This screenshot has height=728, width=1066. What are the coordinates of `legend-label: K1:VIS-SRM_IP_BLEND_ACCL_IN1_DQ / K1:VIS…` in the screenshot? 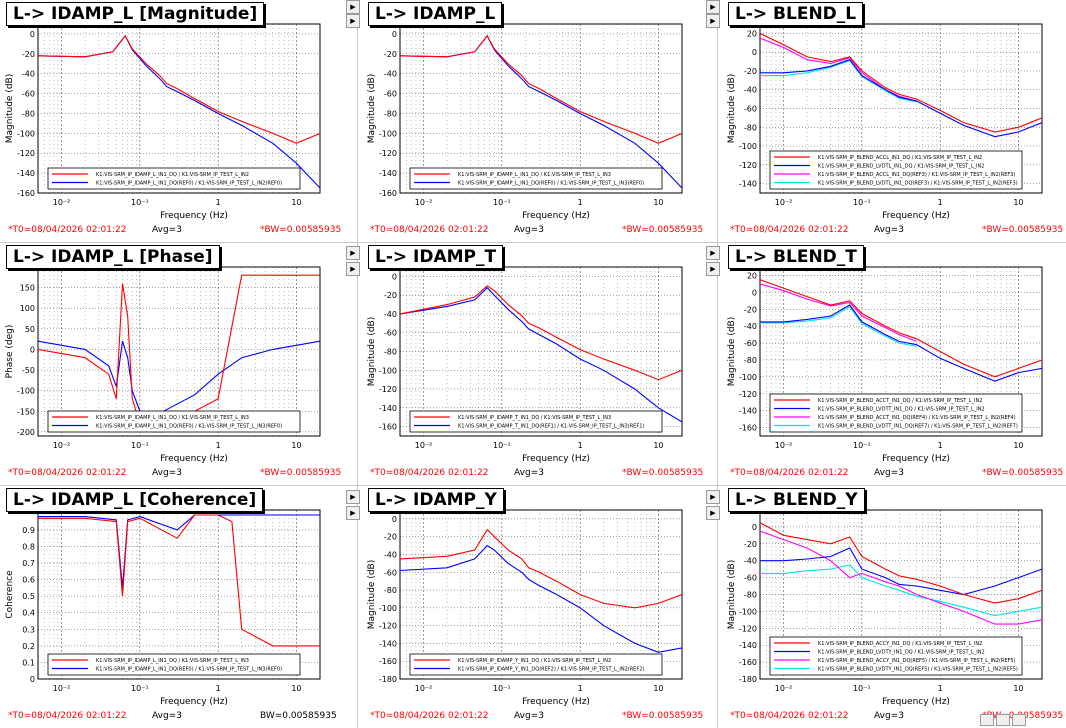 It's located at (900, 158).